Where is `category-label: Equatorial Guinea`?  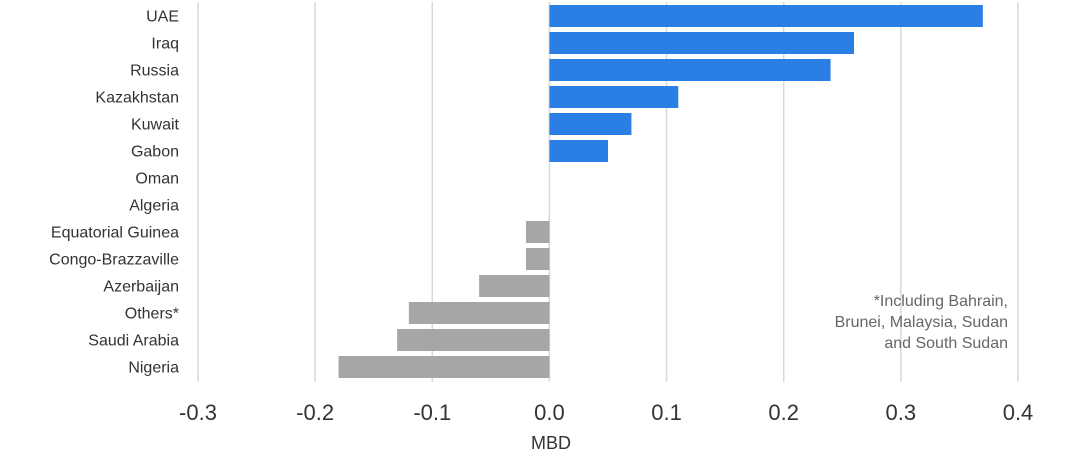
category-label: Equatorial Guinea is located at coordinates (115, 233).